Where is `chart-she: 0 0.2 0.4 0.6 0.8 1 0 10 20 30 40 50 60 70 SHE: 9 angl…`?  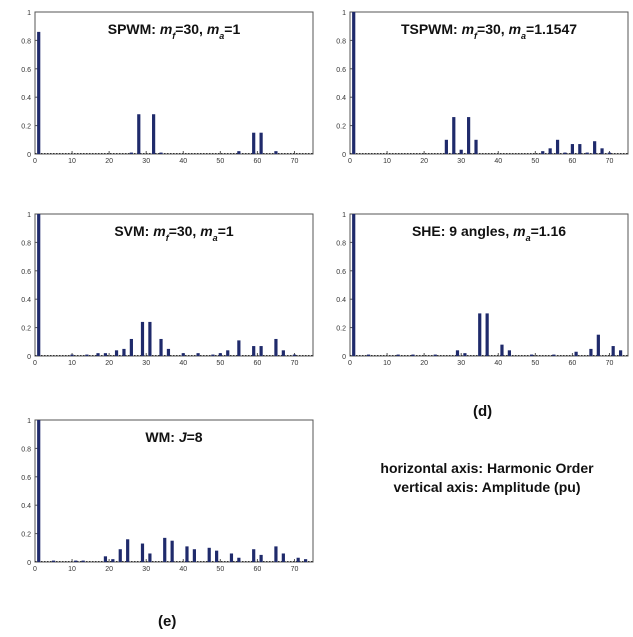
chart-she: 0 0.2 0.4 0.6 0.8 1 0 10 20 30 40 50 60 70 SHE: 9 angl… is located at coordinates (483, 287).